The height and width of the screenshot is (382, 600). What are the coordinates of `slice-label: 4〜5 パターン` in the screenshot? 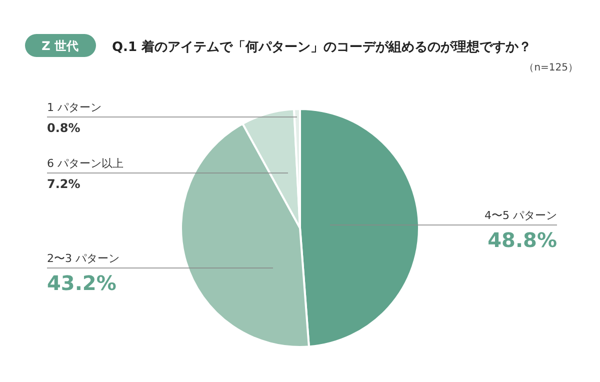 It's located at (520, 215).